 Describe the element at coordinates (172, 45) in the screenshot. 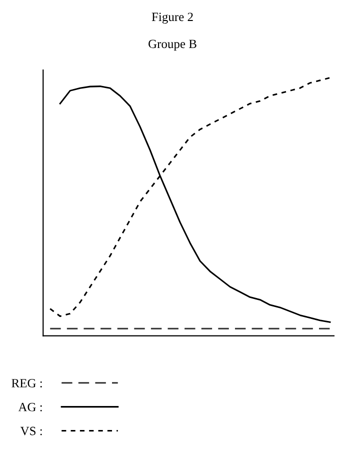

I see `chart-subtitle: Groupe B` at that location.